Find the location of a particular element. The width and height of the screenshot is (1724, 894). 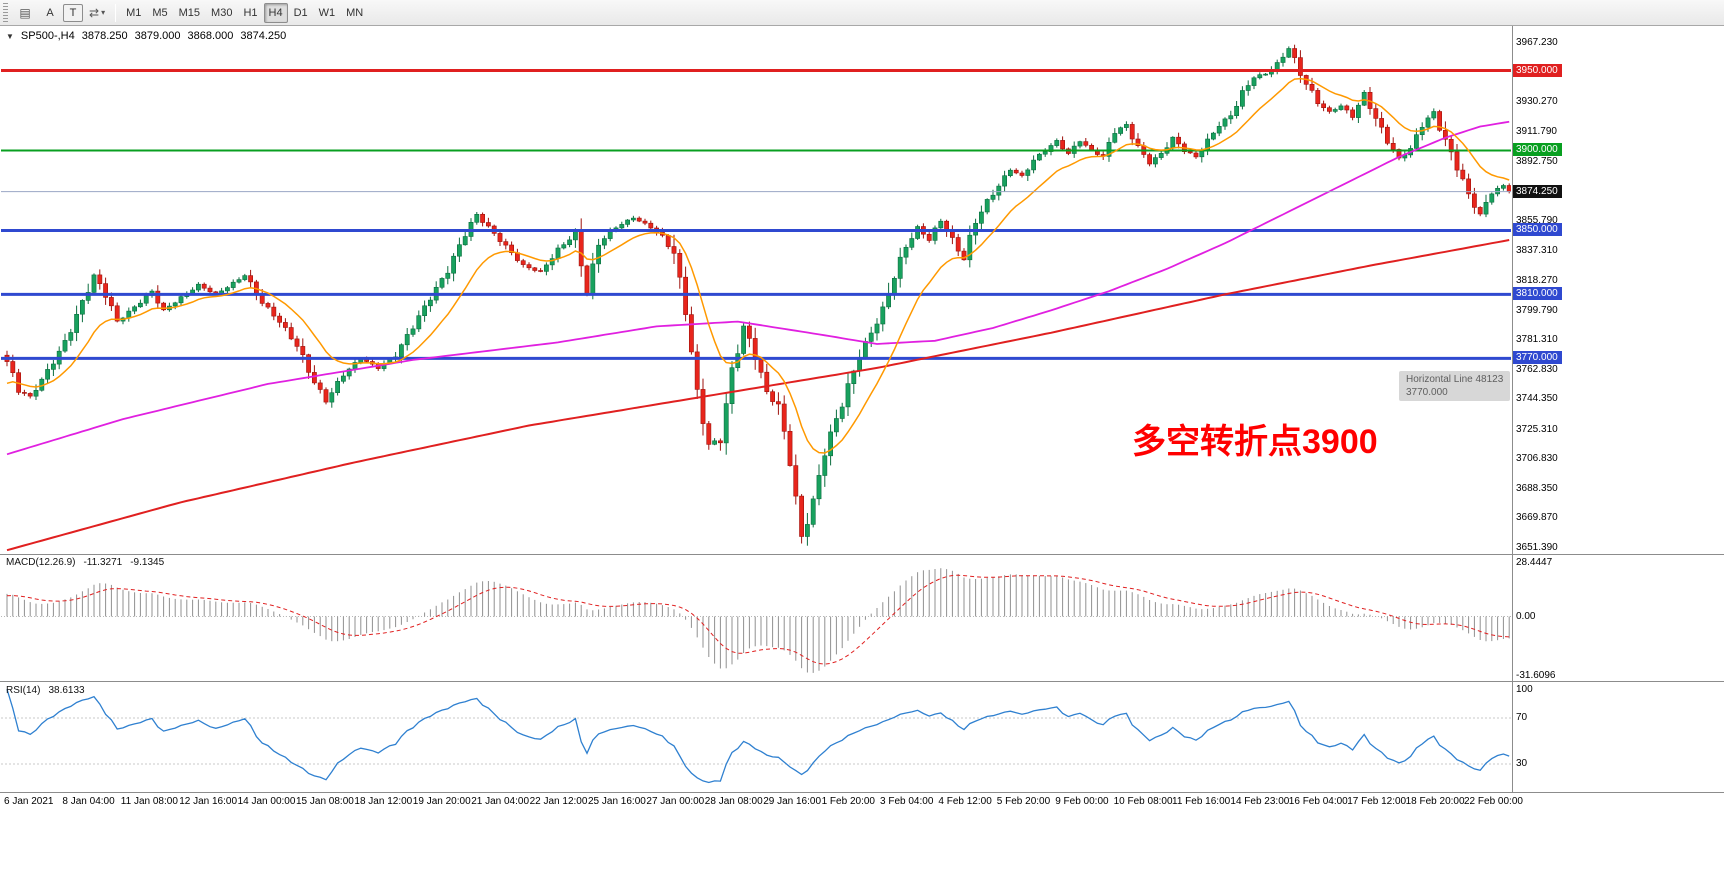

letter-a-icon: A is located at coordinates (50, 12).